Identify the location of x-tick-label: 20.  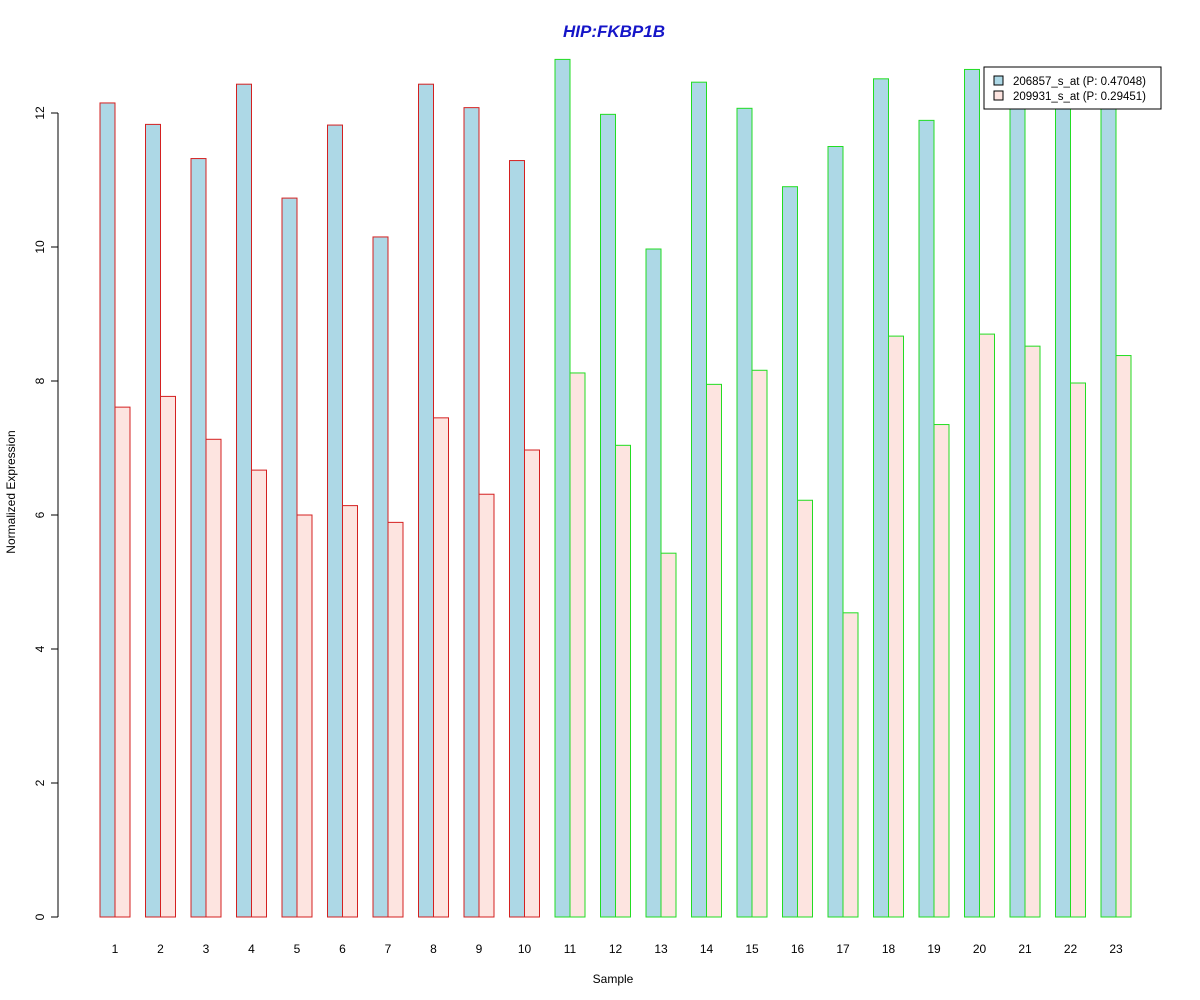
(980, 949).